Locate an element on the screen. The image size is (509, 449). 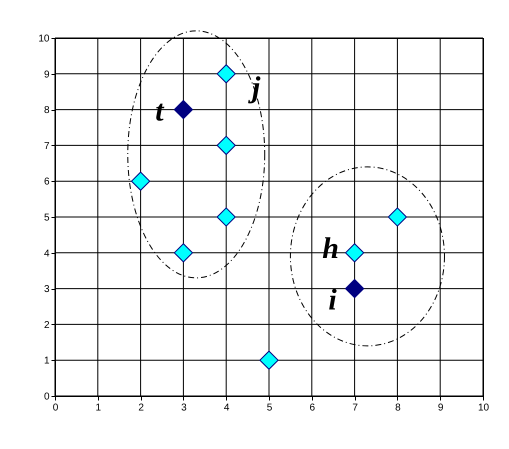
y-tick-label: 3 is located at coordinates (47, 290).